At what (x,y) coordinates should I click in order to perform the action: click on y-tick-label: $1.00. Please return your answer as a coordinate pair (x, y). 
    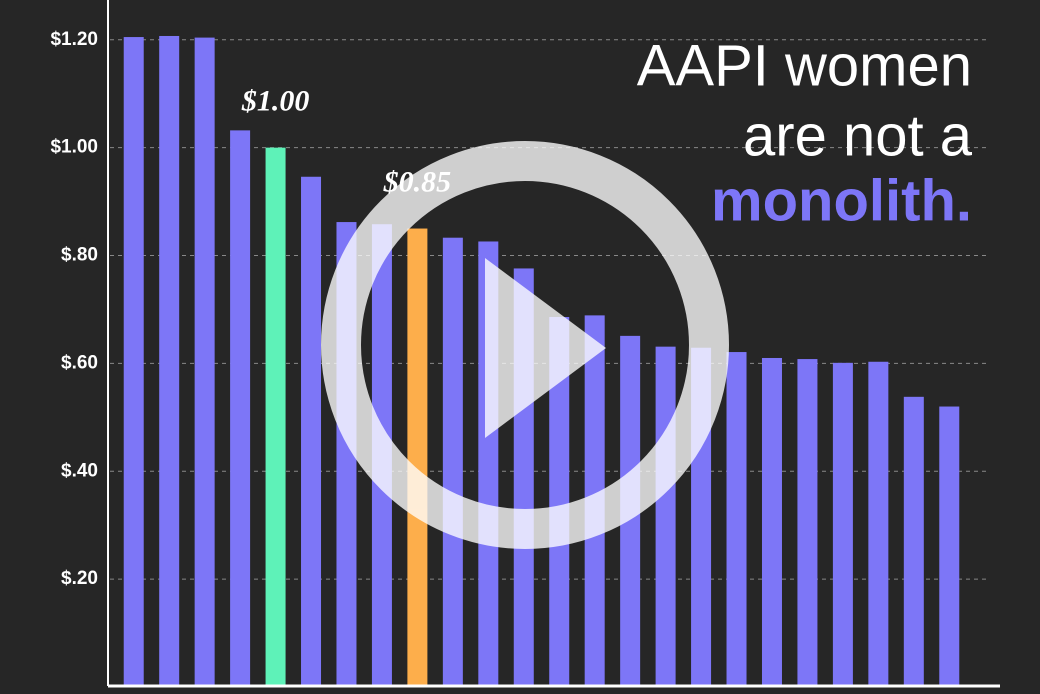
    Looking at the image, I should click on (74, 147).